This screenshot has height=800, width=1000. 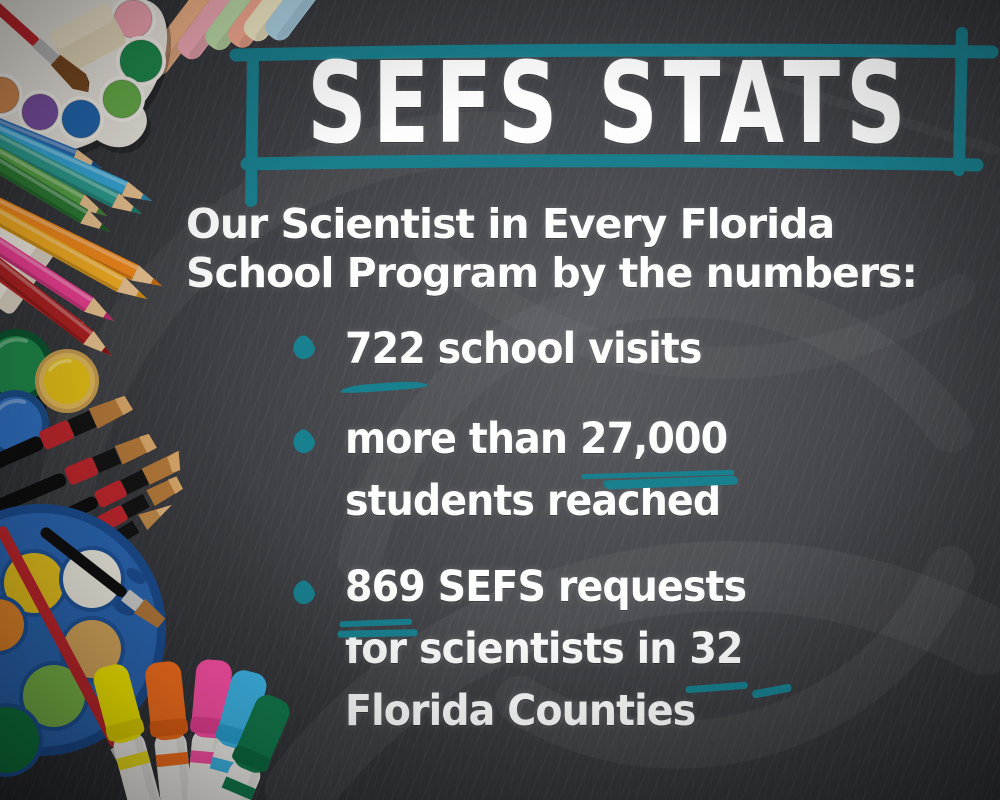 I want to click on small-paintbrush-icon, so click(x=103, y=577).